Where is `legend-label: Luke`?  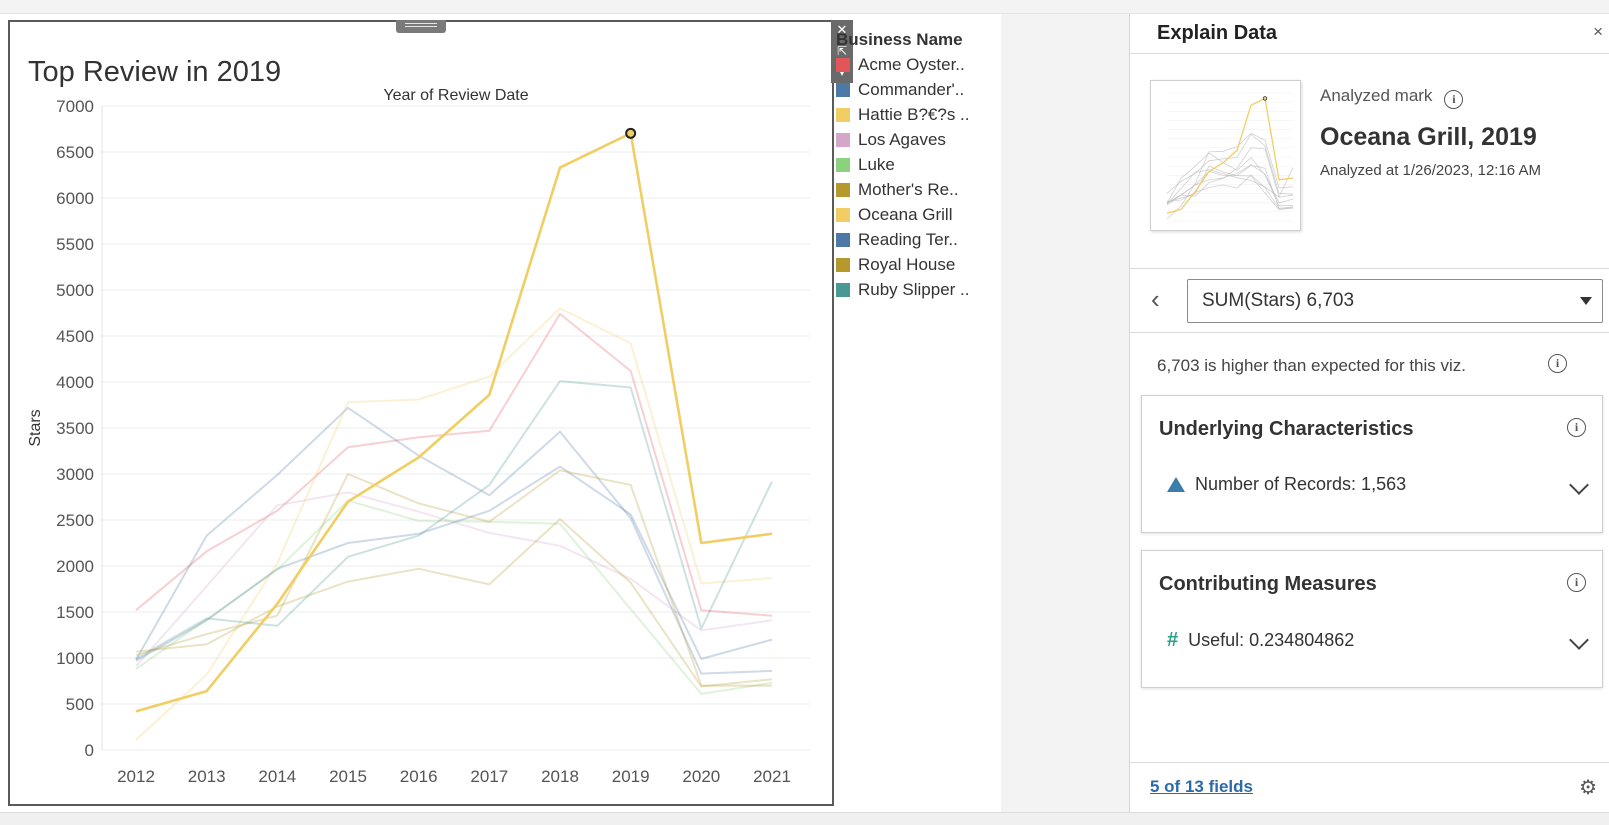 legend-label: Luke is located at coordinates (876, 164).